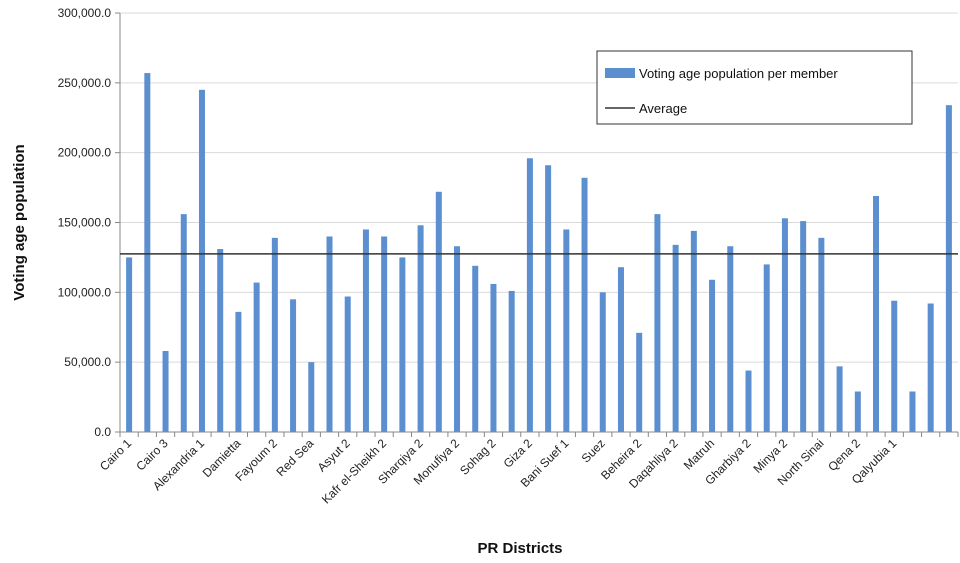  Describe the element at coordinates (85, 292) in the screenshot. I see `y-tick-label: 100,000.0` at that location.